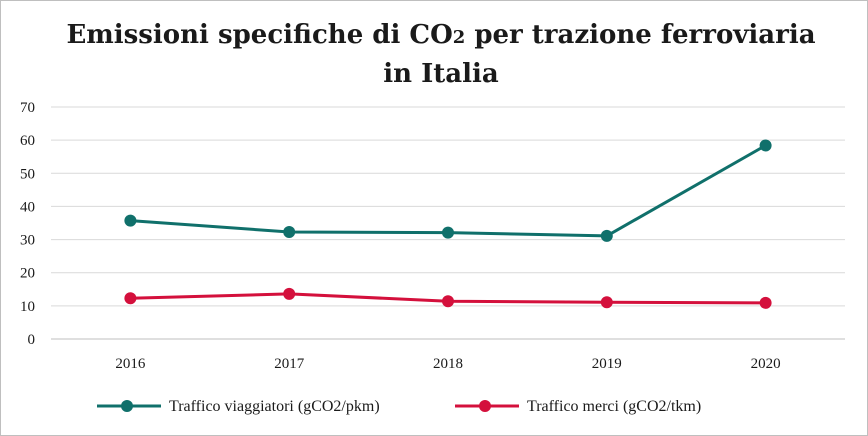 This screenshot has width=868, height=436. What do you see at coordinates (766, 364) in the screenshot?
I see `x-tick-label: 2020` at bounding box center [766, 364].